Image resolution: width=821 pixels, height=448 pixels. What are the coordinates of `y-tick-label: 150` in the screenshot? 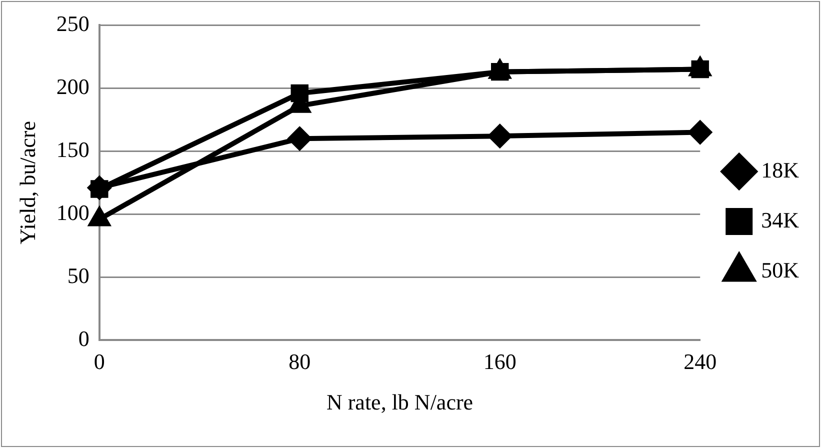 It's located at (73, 149).